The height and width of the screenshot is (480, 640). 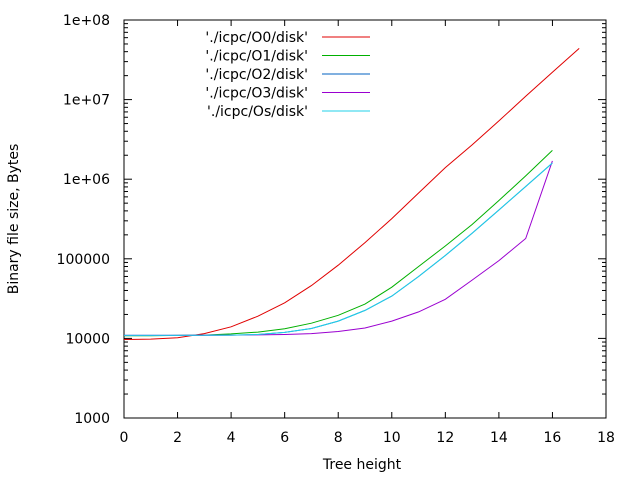 What do you see at coordinates (256, 57) in the screenshot?
I see `legend-label-1: './icpc/O1/disk'` at bounding box center [256, 57].